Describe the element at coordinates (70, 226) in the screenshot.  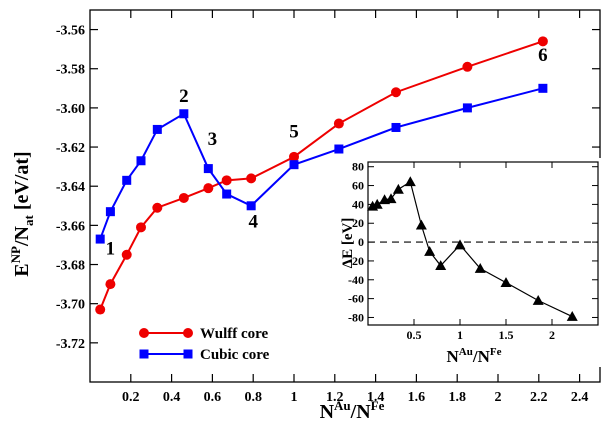
I see `main-y-tick-label: -3.66` at that location.